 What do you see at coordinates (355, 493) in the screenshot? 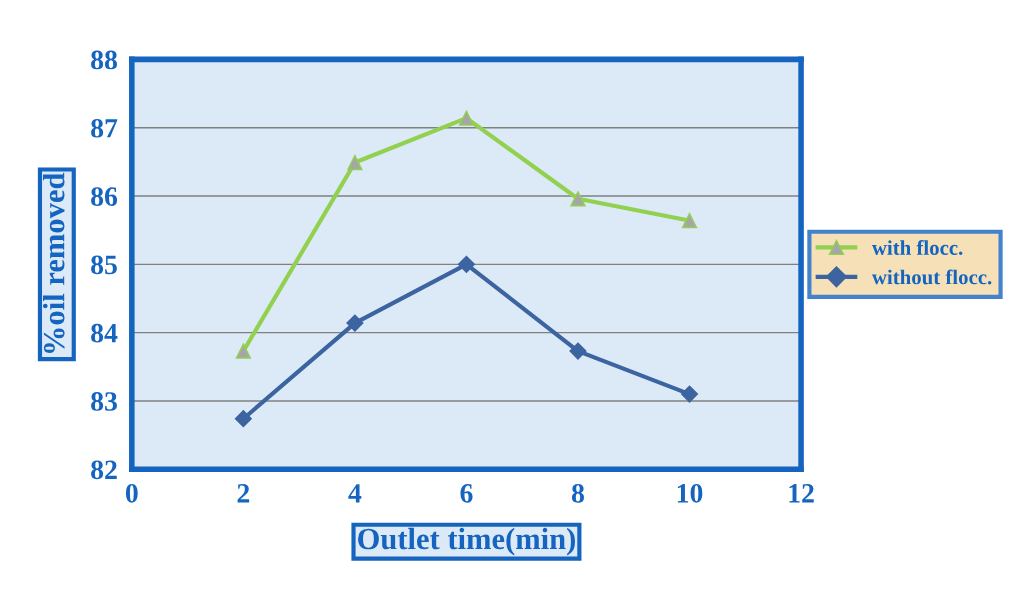
I see `x-tick-label: 4` at bounding box center [355, 493].